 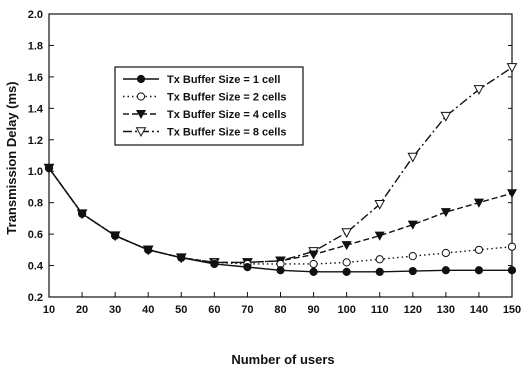 What do you see at coordinates (35, 15) in the screenshot?
I see `y-tick-label: 2.0` at bounding box center [35, 15].